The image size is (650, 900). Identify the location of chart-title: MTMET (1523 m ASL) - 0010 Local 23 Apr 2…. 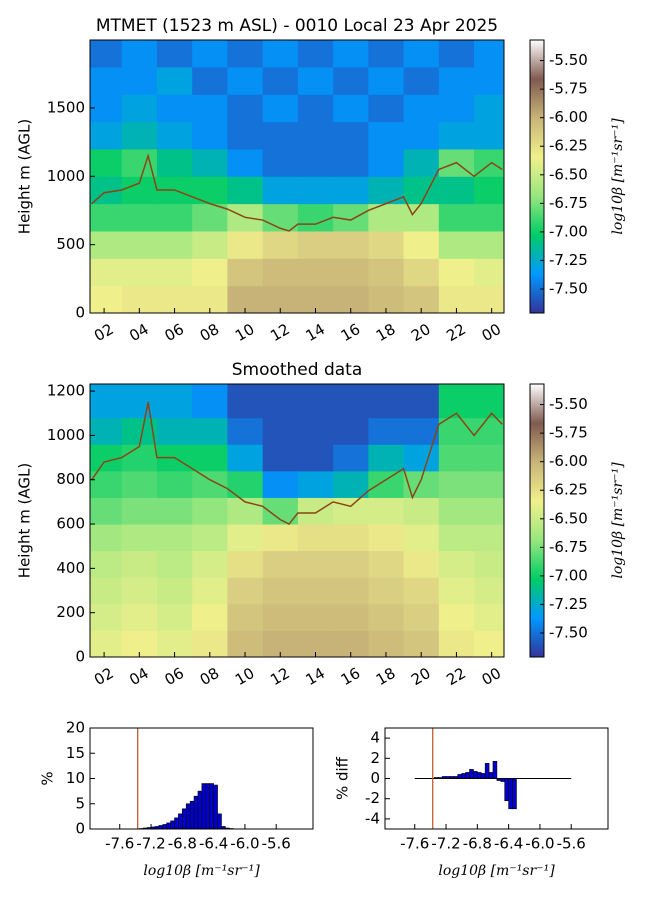
(297, 26).